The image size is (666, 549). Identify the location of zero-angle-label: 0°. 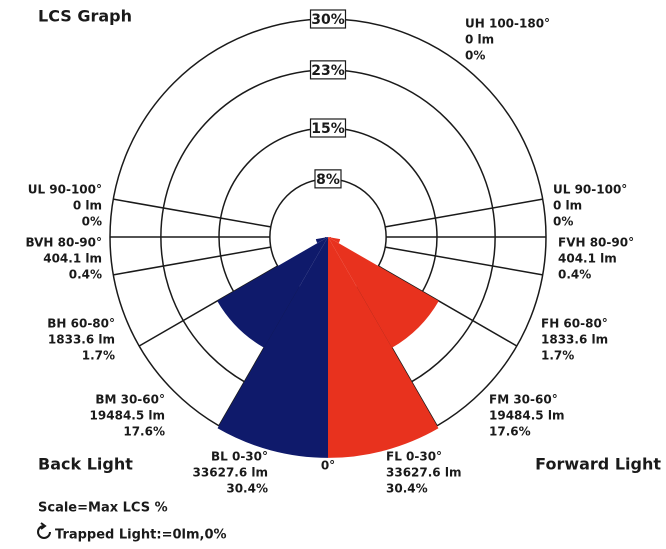
(328, 466).